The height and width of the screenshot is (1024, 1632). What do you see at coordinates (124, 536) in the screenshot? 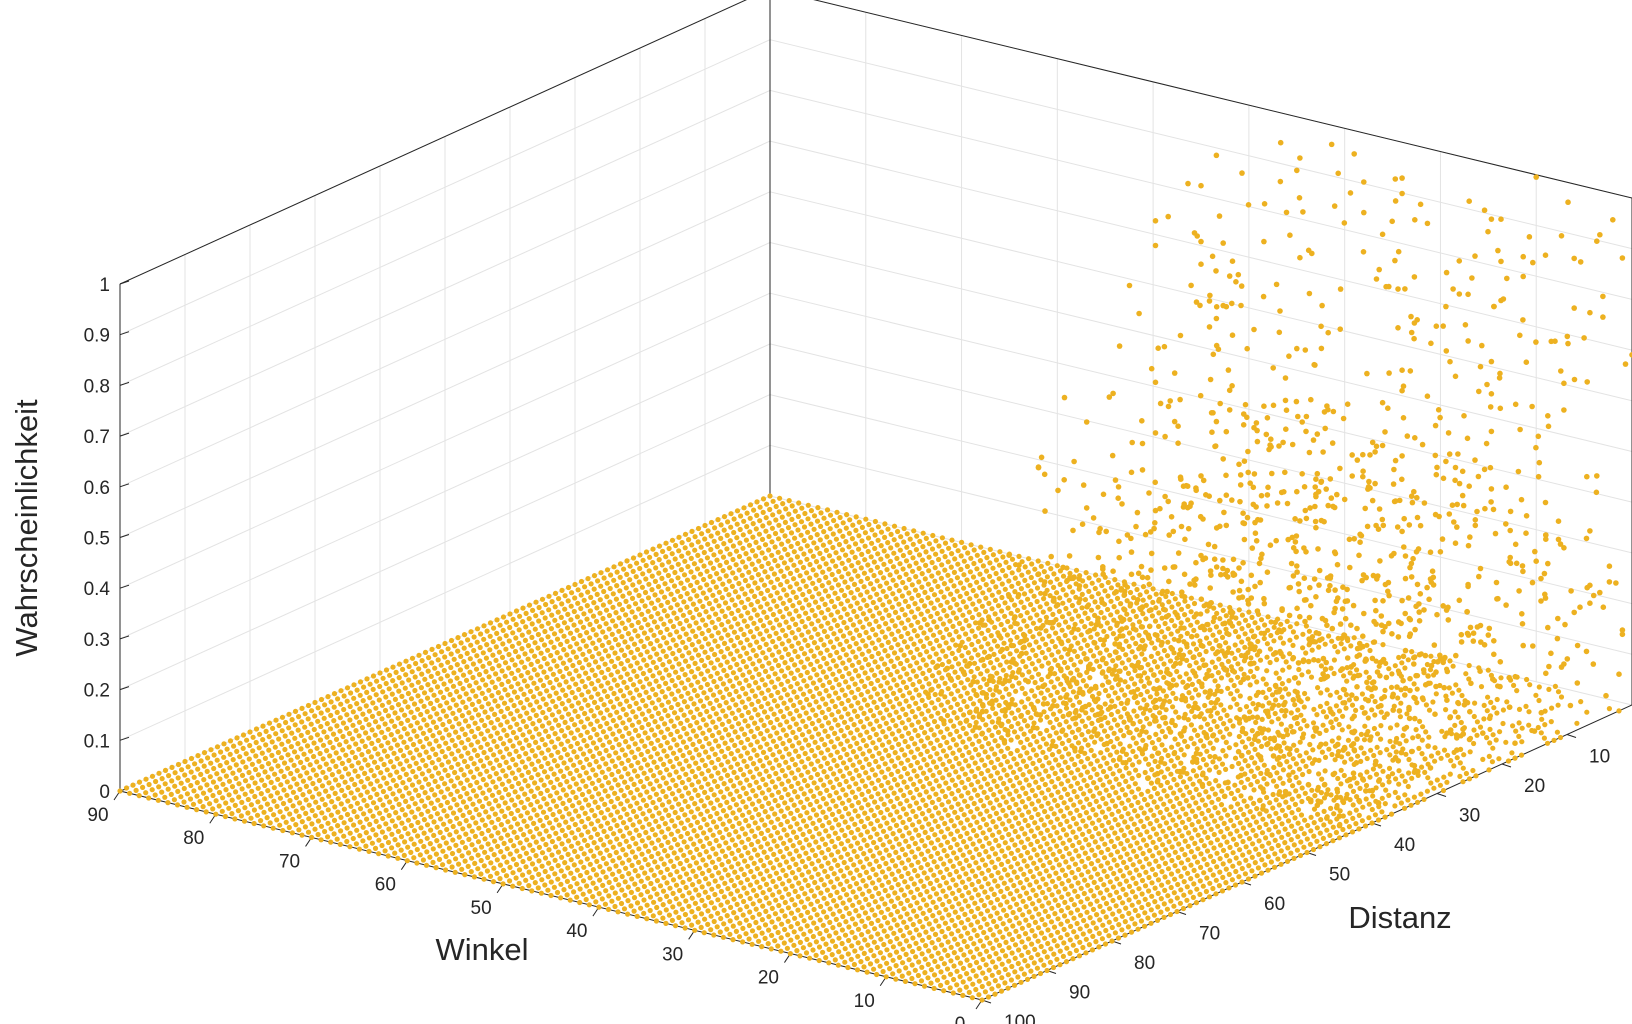
I see `z-tick-mark` at bounding box center [124, 536].